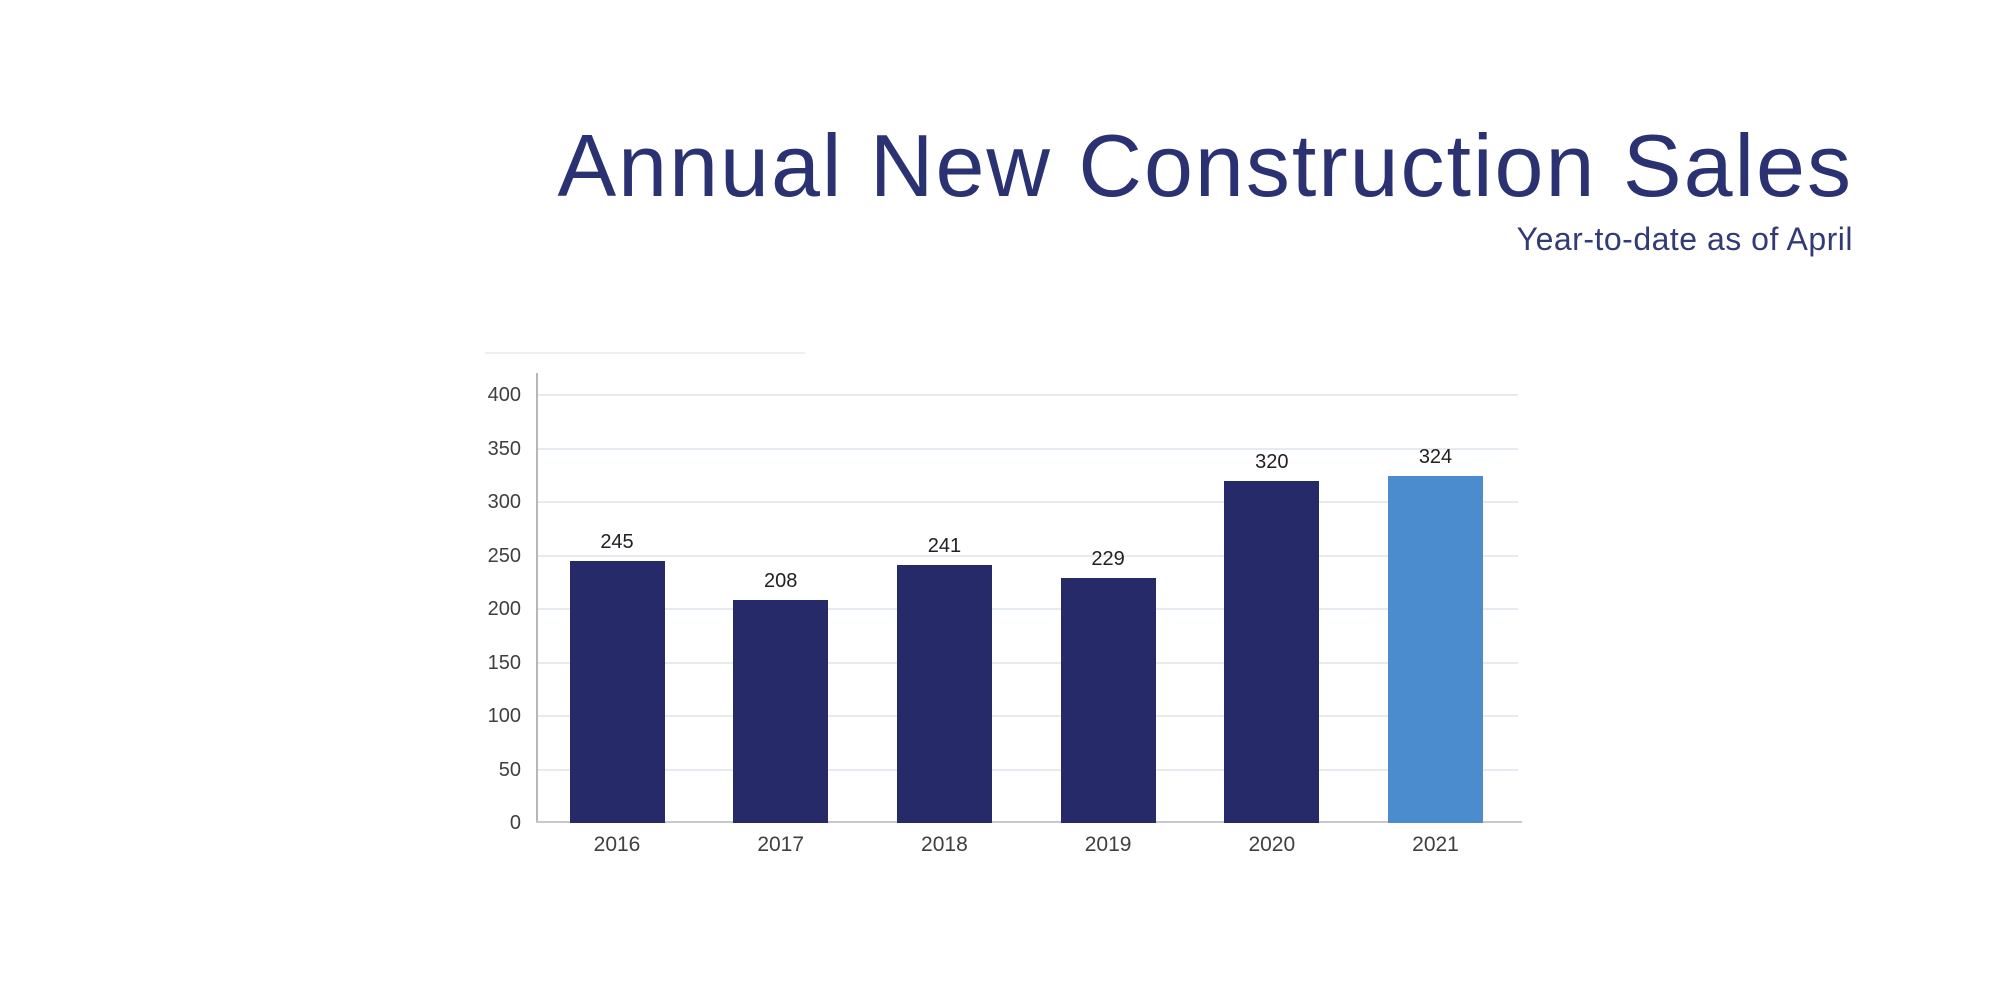 The image size is (2000, 1000). I want to click on y-axis-tick-label: 0, so click(515, 823).